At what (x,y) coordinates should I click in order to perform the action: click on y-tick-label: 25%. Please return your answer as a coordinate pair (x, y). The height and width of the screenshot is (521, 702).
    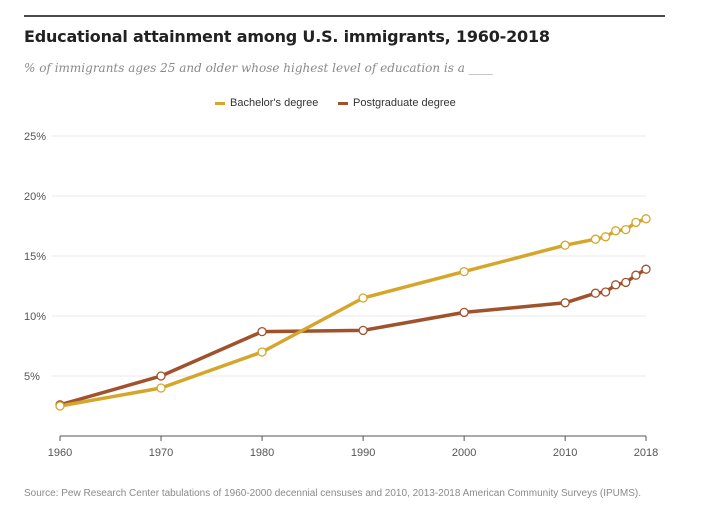
    Looking at the image, I should click on (35, 137).